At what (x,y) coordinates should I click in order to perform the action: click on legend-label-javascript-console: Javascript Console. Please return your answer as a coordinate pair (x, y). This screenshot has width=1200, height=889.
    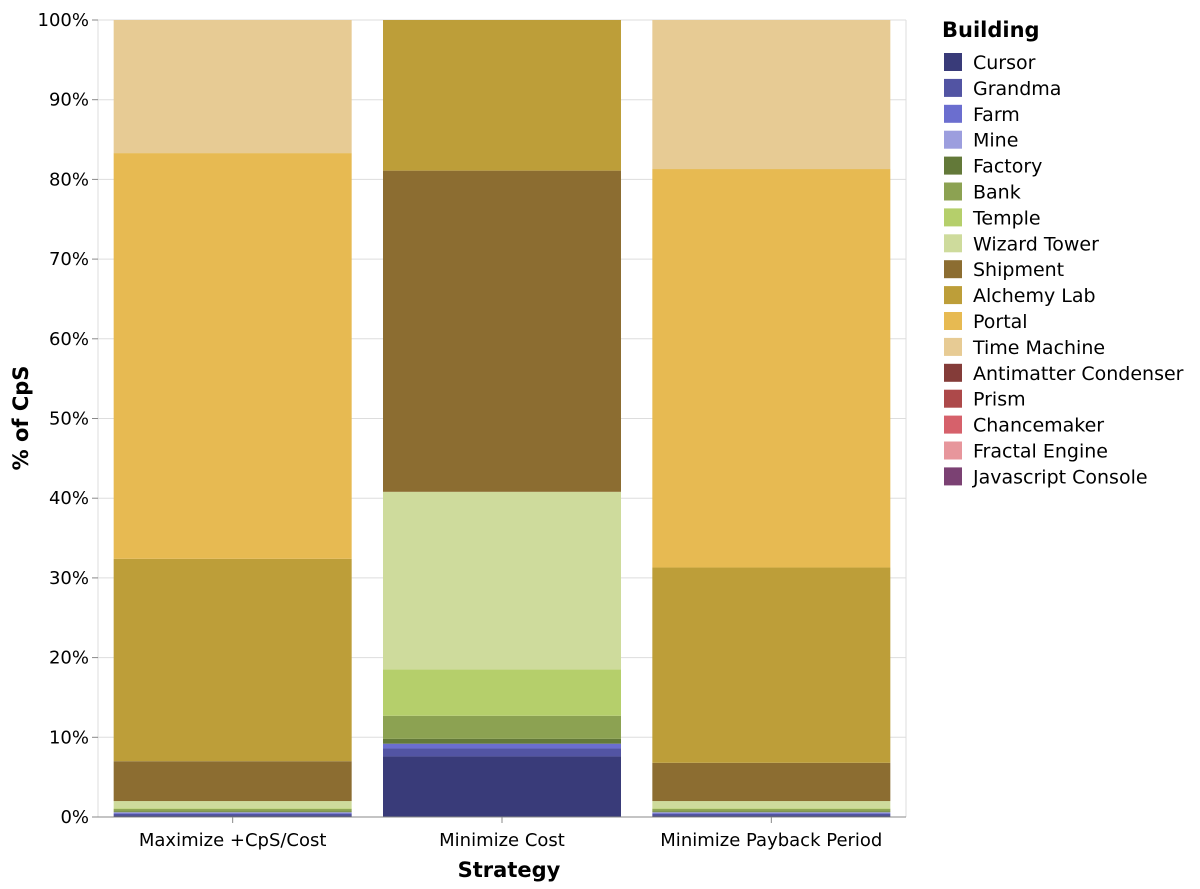
    Looking at the image, I should click on (1060, 477).